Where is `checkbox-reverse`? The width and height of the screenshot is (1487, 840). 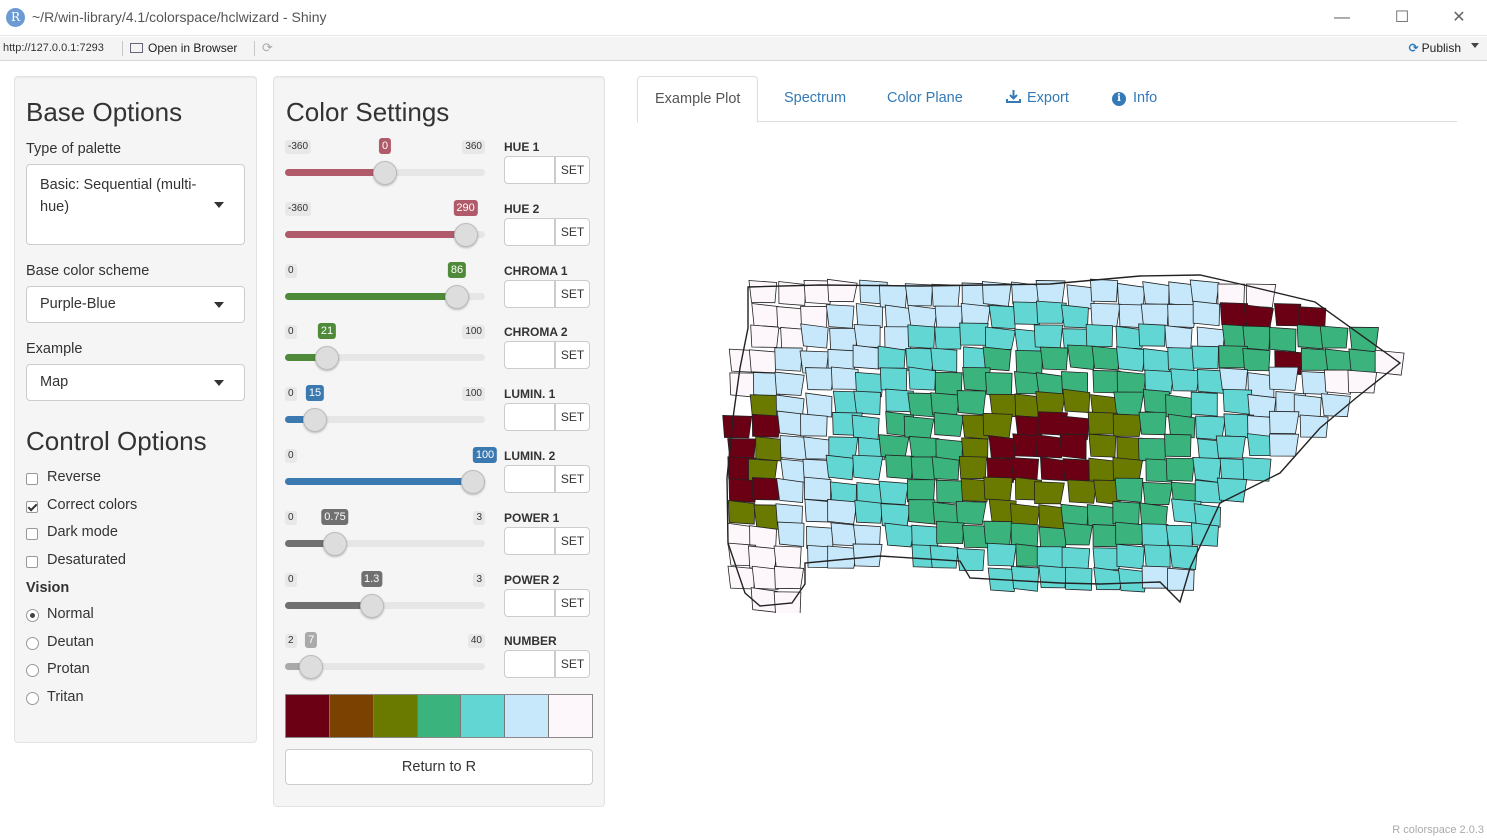
checkbox-reverse is located at coordinates (32, 479).